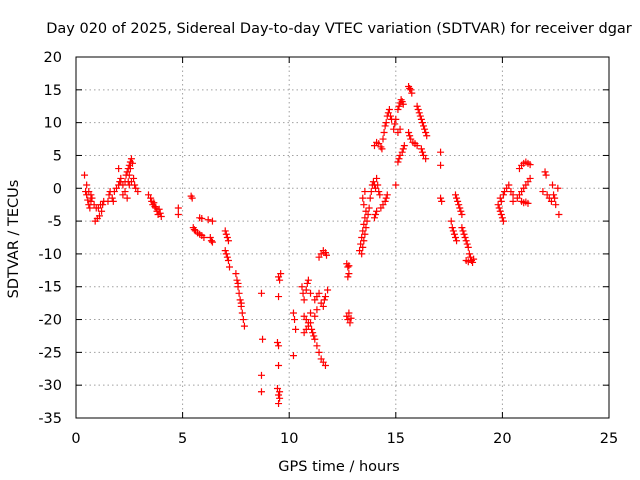 This screenshot has height=480, width=640. Describe the element at coordinates (55, 222) in the screenshot. I see `y-tick-label: -5` at that location.